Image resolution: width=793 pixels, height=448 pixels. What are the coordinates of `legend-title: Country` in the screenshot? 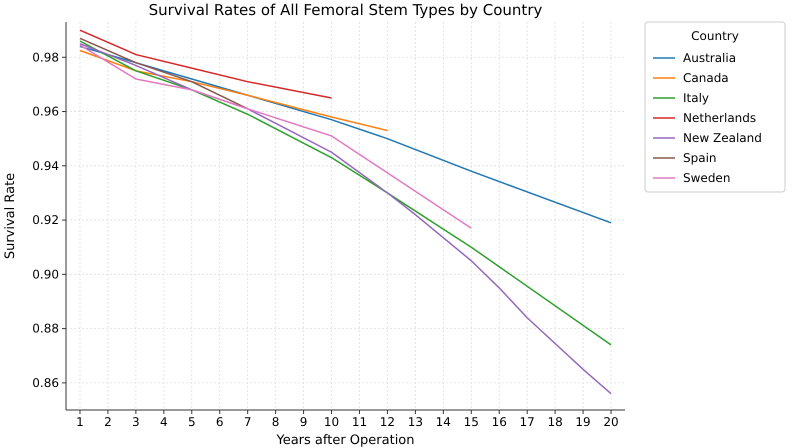 It's located at (715, 36).